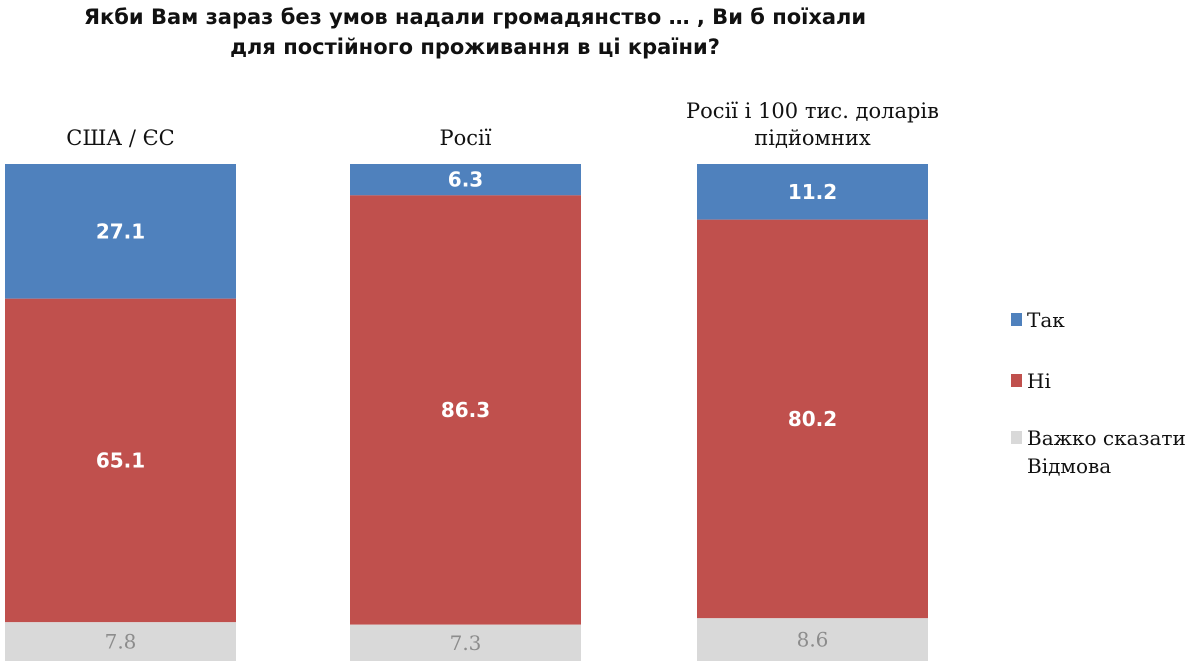 This screenshot has width=1200, height=665. I want to click on legend: Так Ні Важко сказати Відмова, so click(1098, 393).